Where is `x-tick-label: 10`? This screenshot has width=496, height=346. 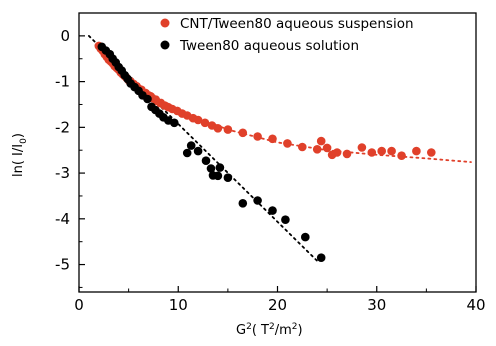 x-tick-label: 10 is located at coordinates (178, 305).